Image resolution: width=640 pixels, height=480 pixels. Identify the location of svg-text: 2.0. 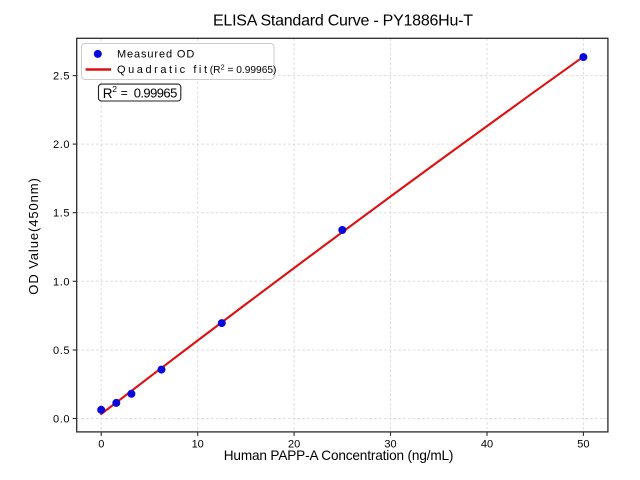
(61, 145).